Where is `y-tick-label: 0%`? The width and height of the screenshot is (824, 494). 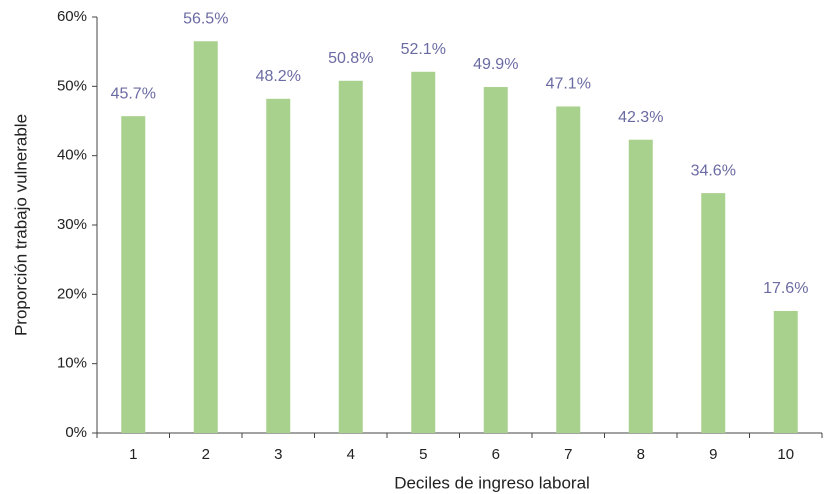 y-tick-label: 0% is located at coordinates (76, 432).